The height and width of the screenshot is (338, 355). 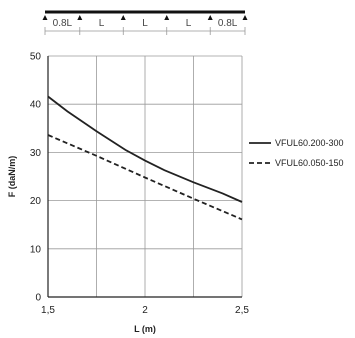 I want to click on y-tick-label: 10, so click(x=36, y=249).